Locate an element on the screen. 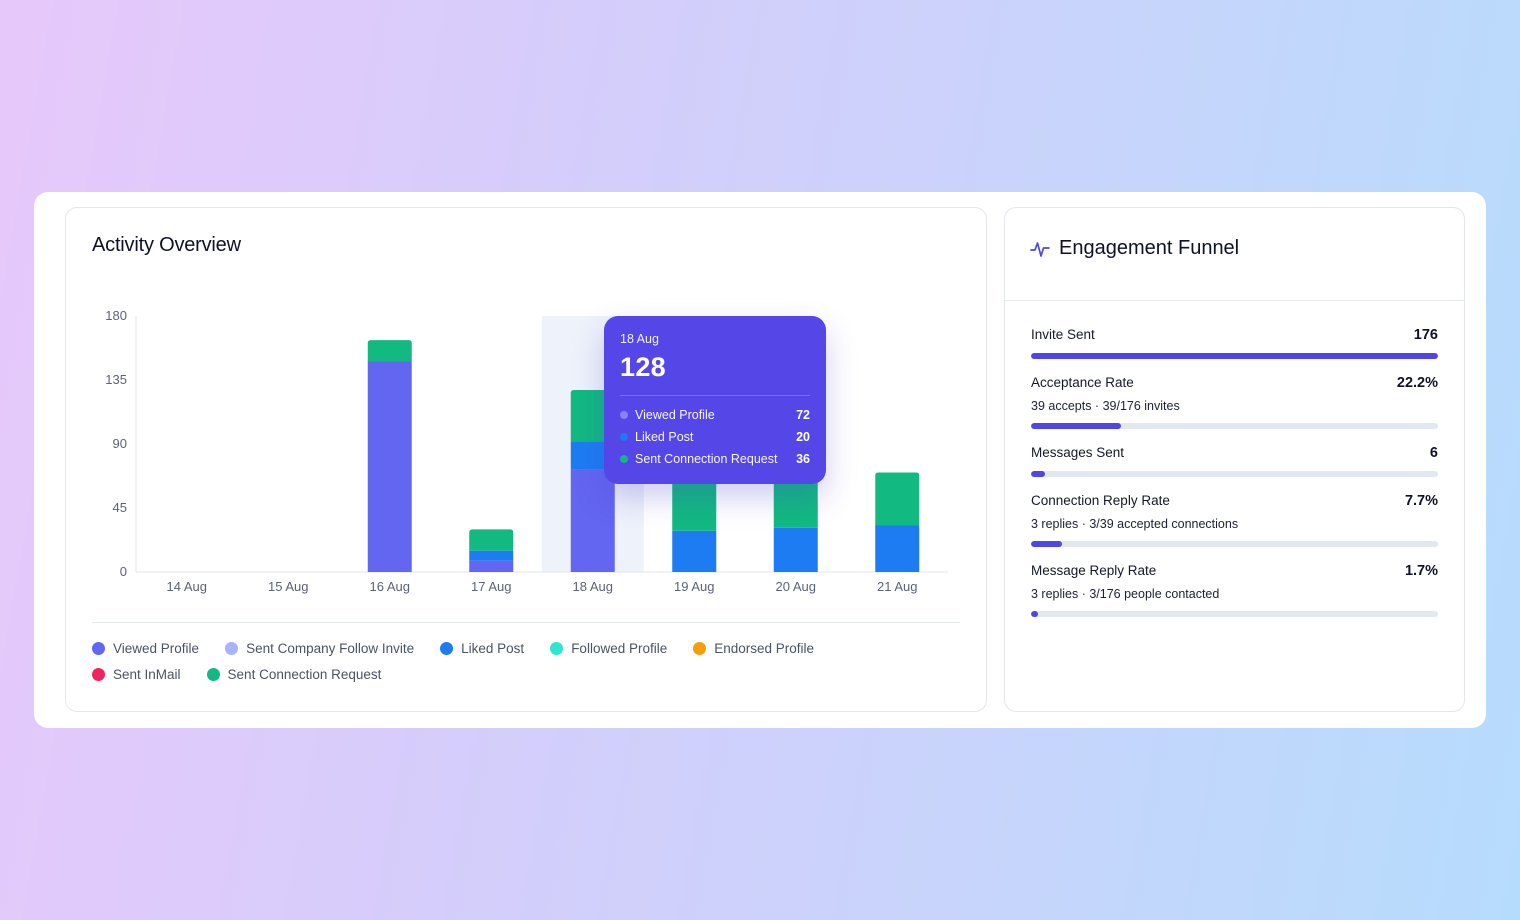  y-tick-label: 135 is located at coordinates (116, 379).